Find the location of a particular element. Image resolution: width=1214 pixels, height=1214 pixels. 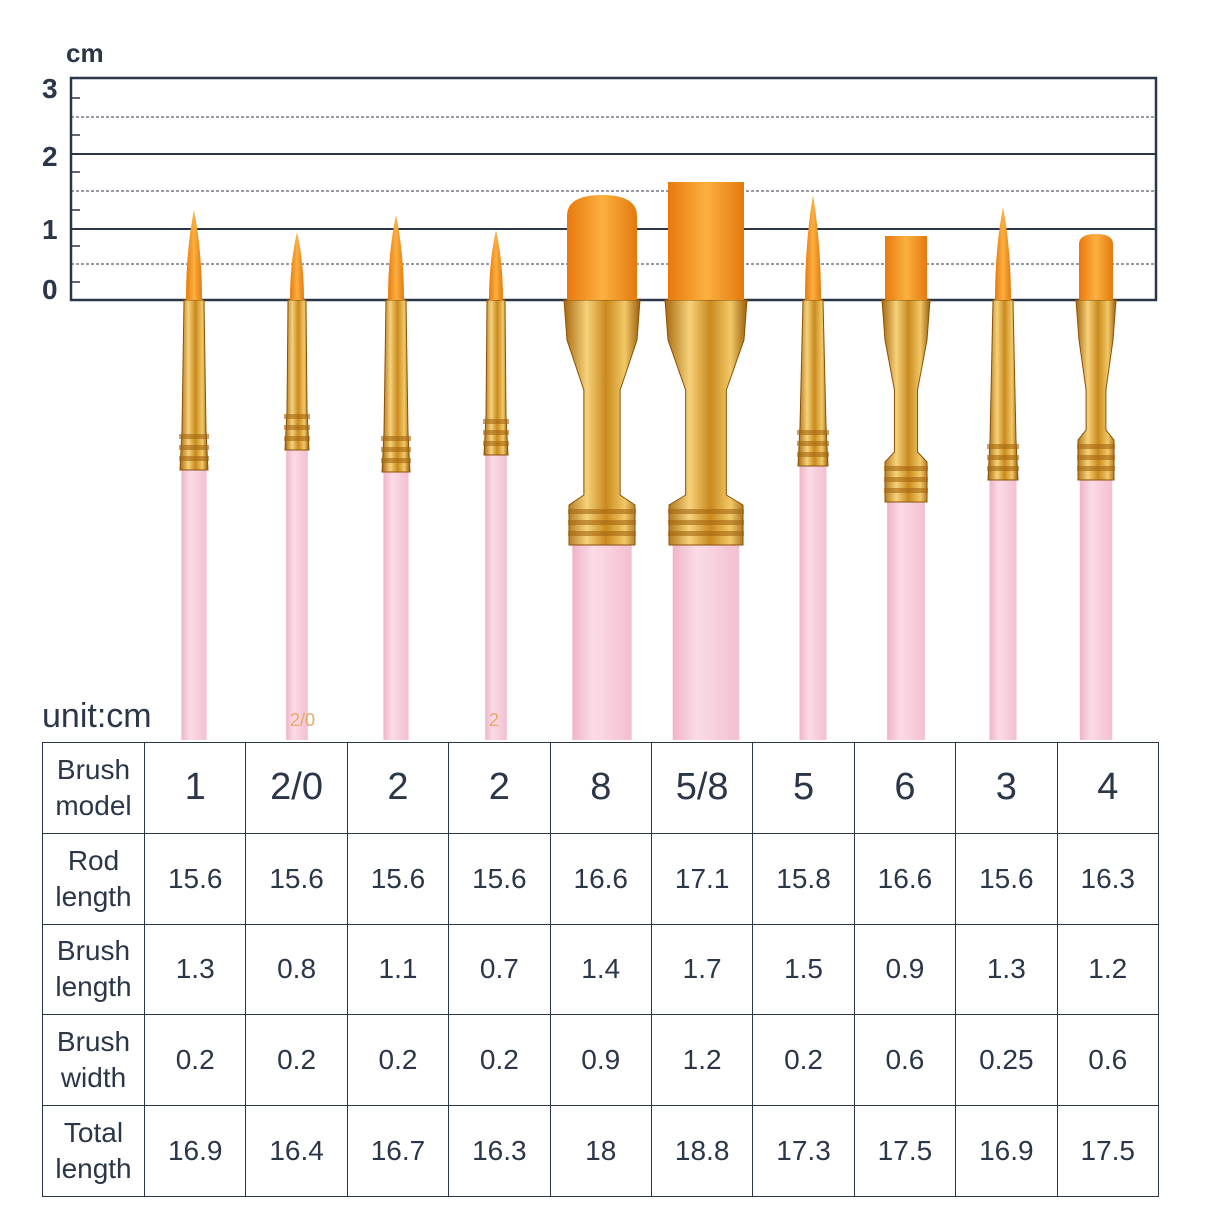

handle-marking: 2/0 is located at coordinates (302, 720).